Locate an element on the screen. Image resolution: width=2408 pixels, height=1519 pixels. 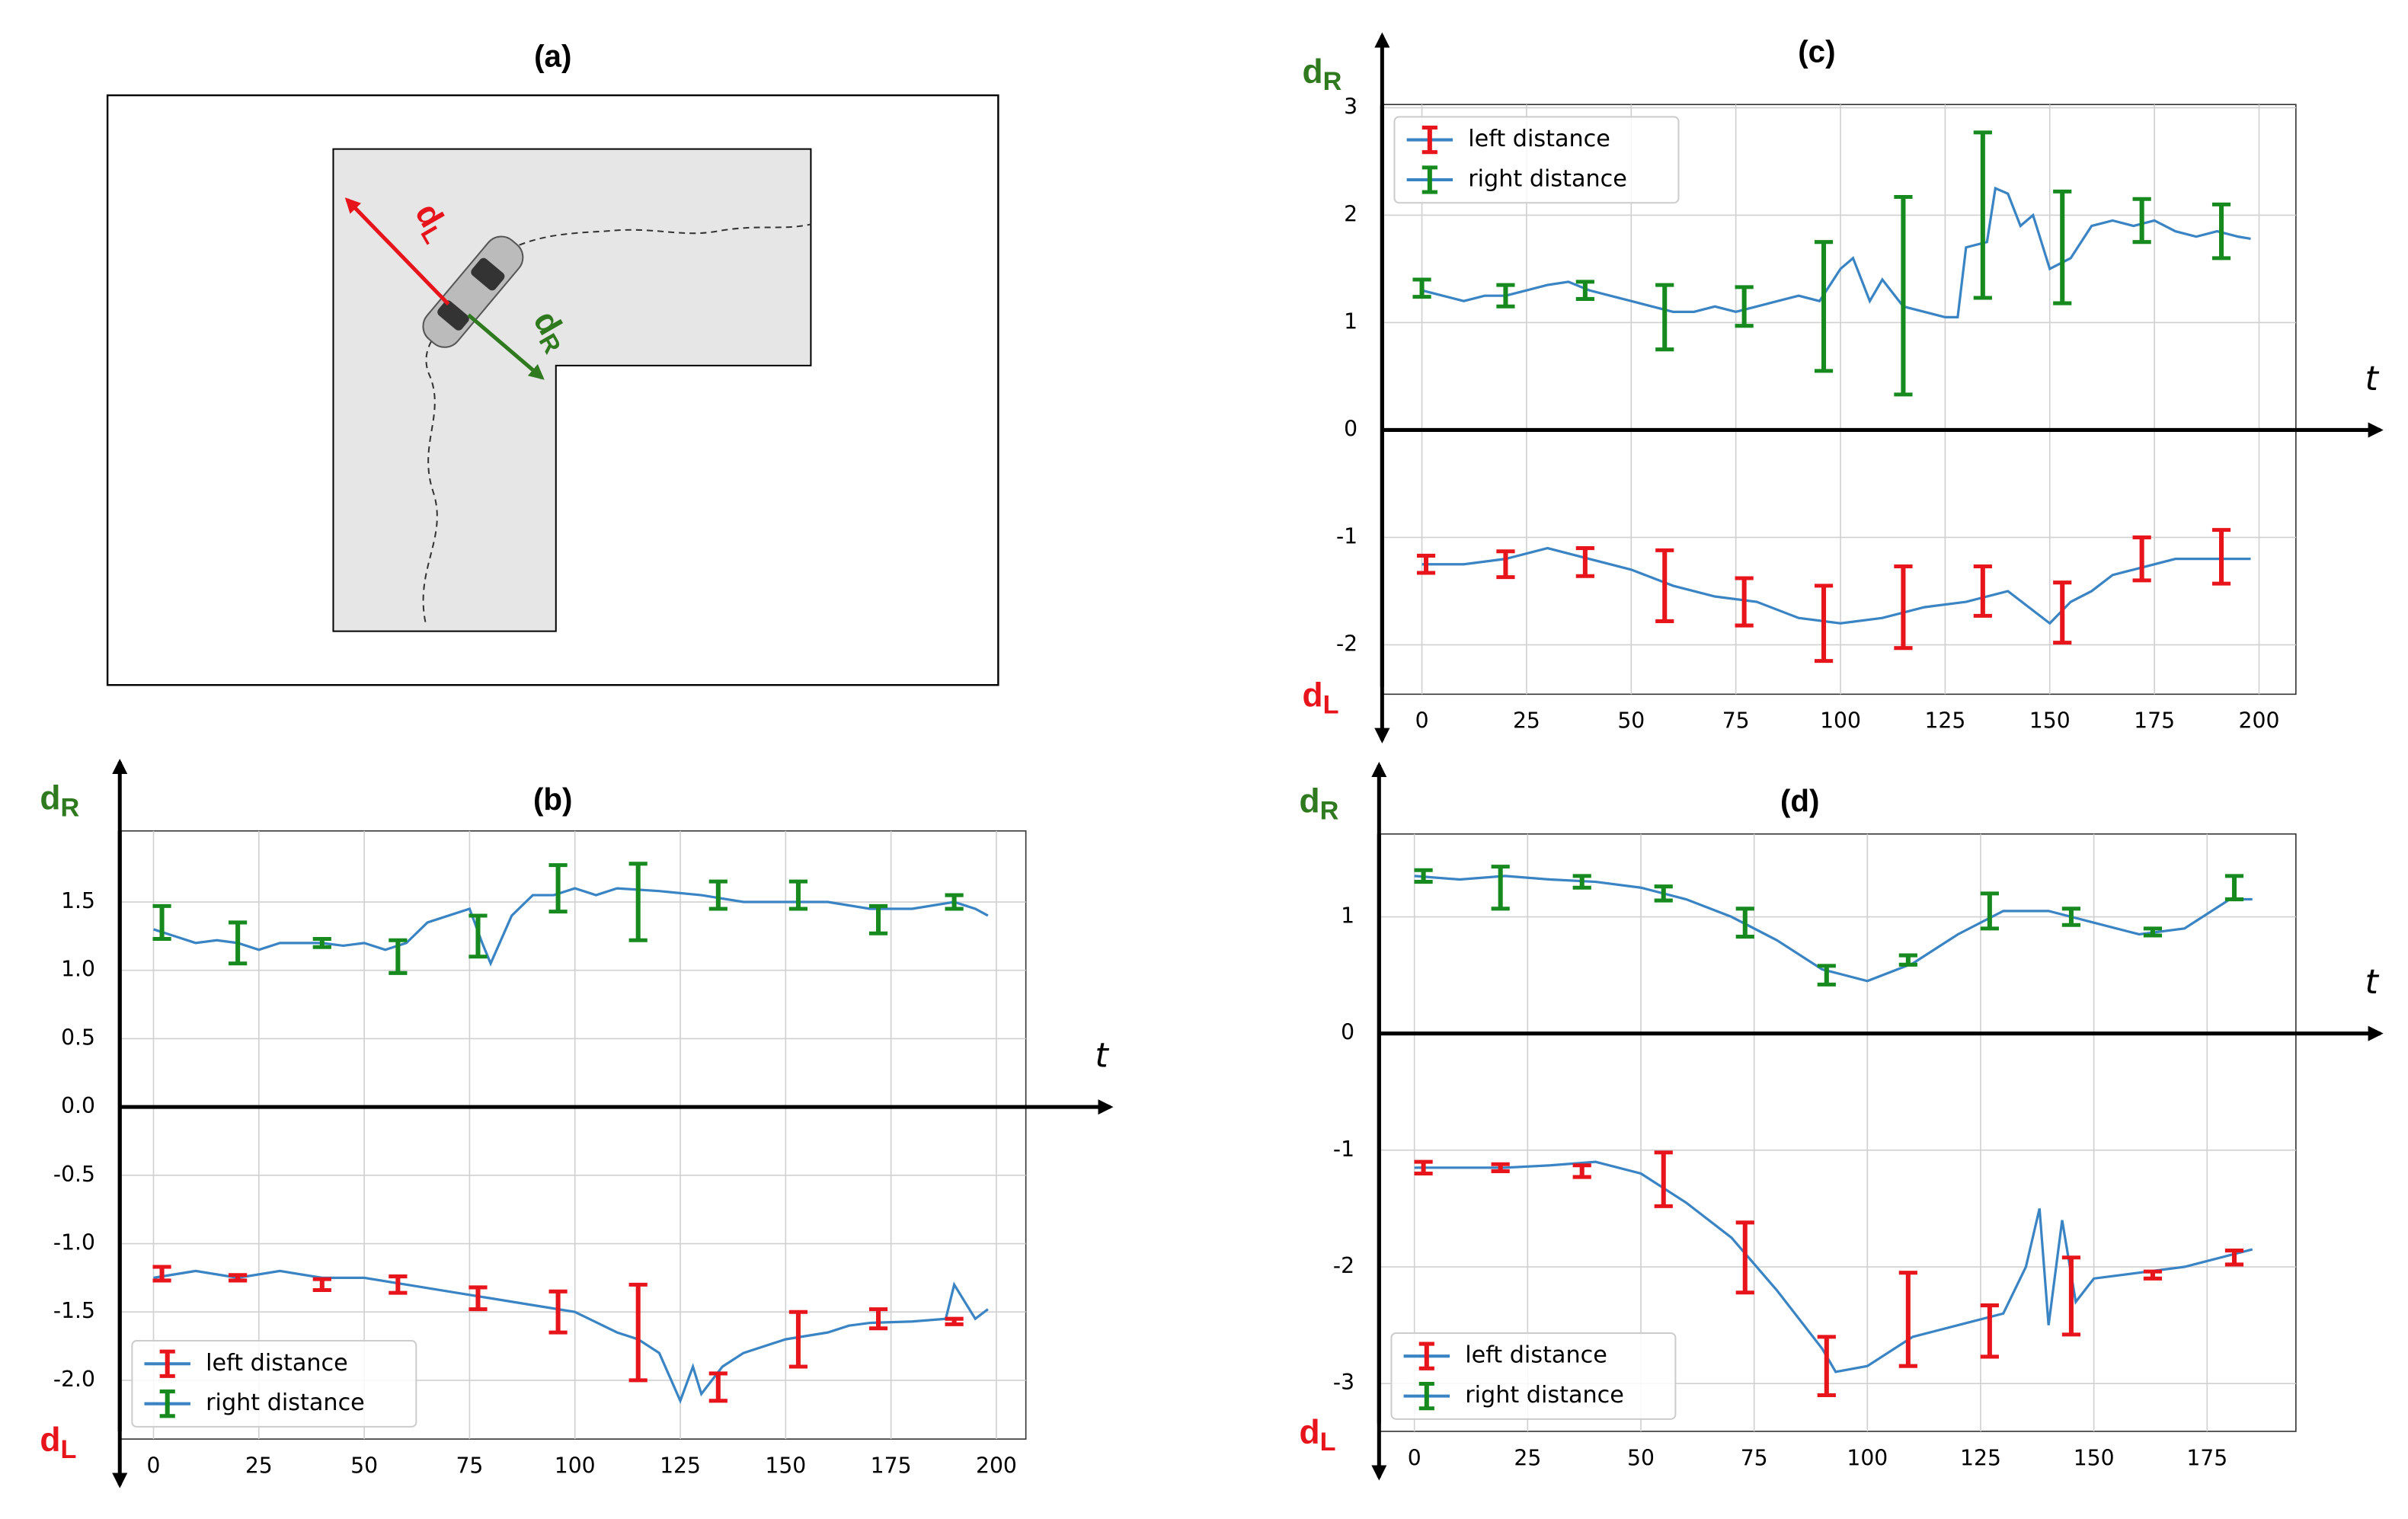
road is located at coordinates (572, 390).